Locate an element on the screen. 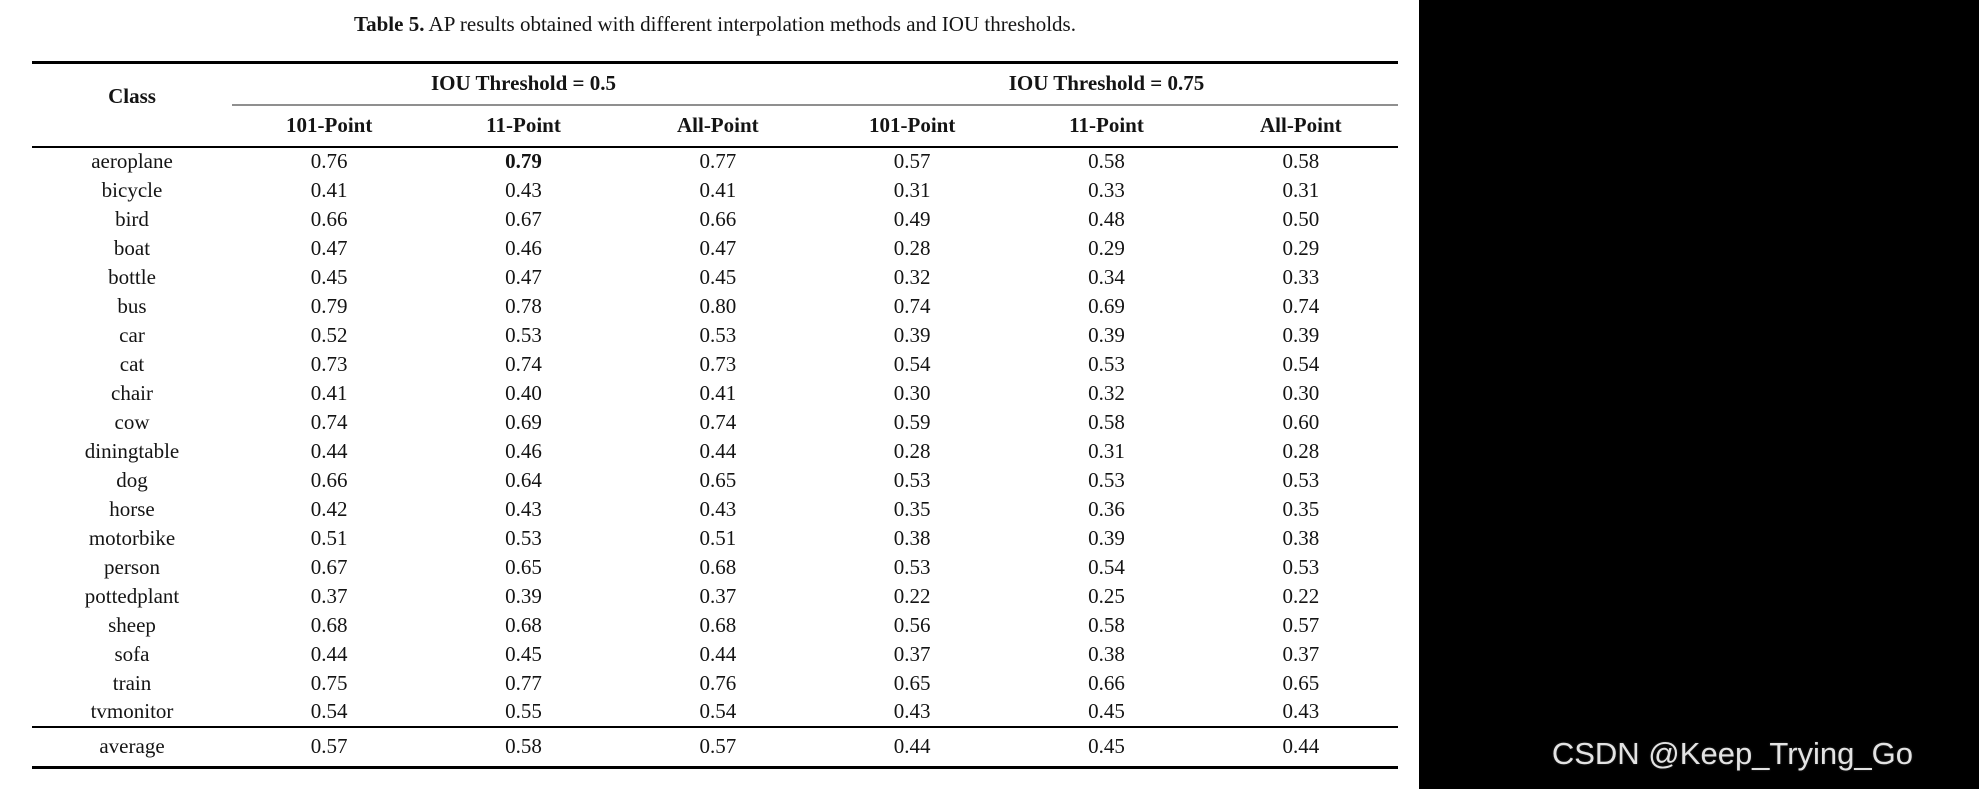  average-row-label: average is located at coordinates (132, 747).